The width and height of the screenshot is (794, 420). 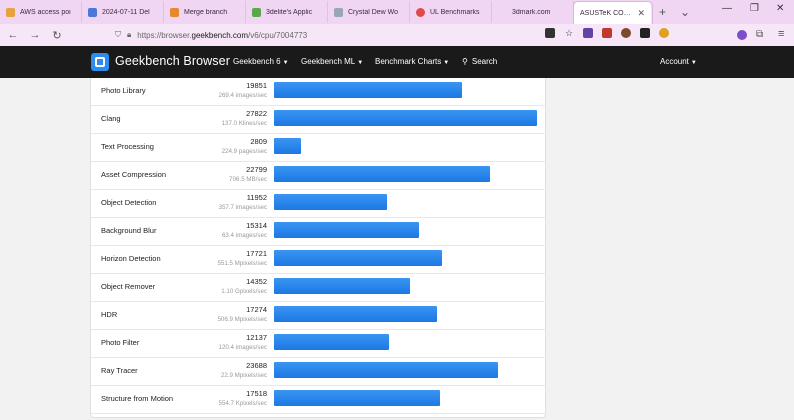 What do you see at coordinates (318, 120) in the screenshot?
I see `benchmark-row: Clang 27822 137.0 Klines/sec` at bounding box center [318, 120].